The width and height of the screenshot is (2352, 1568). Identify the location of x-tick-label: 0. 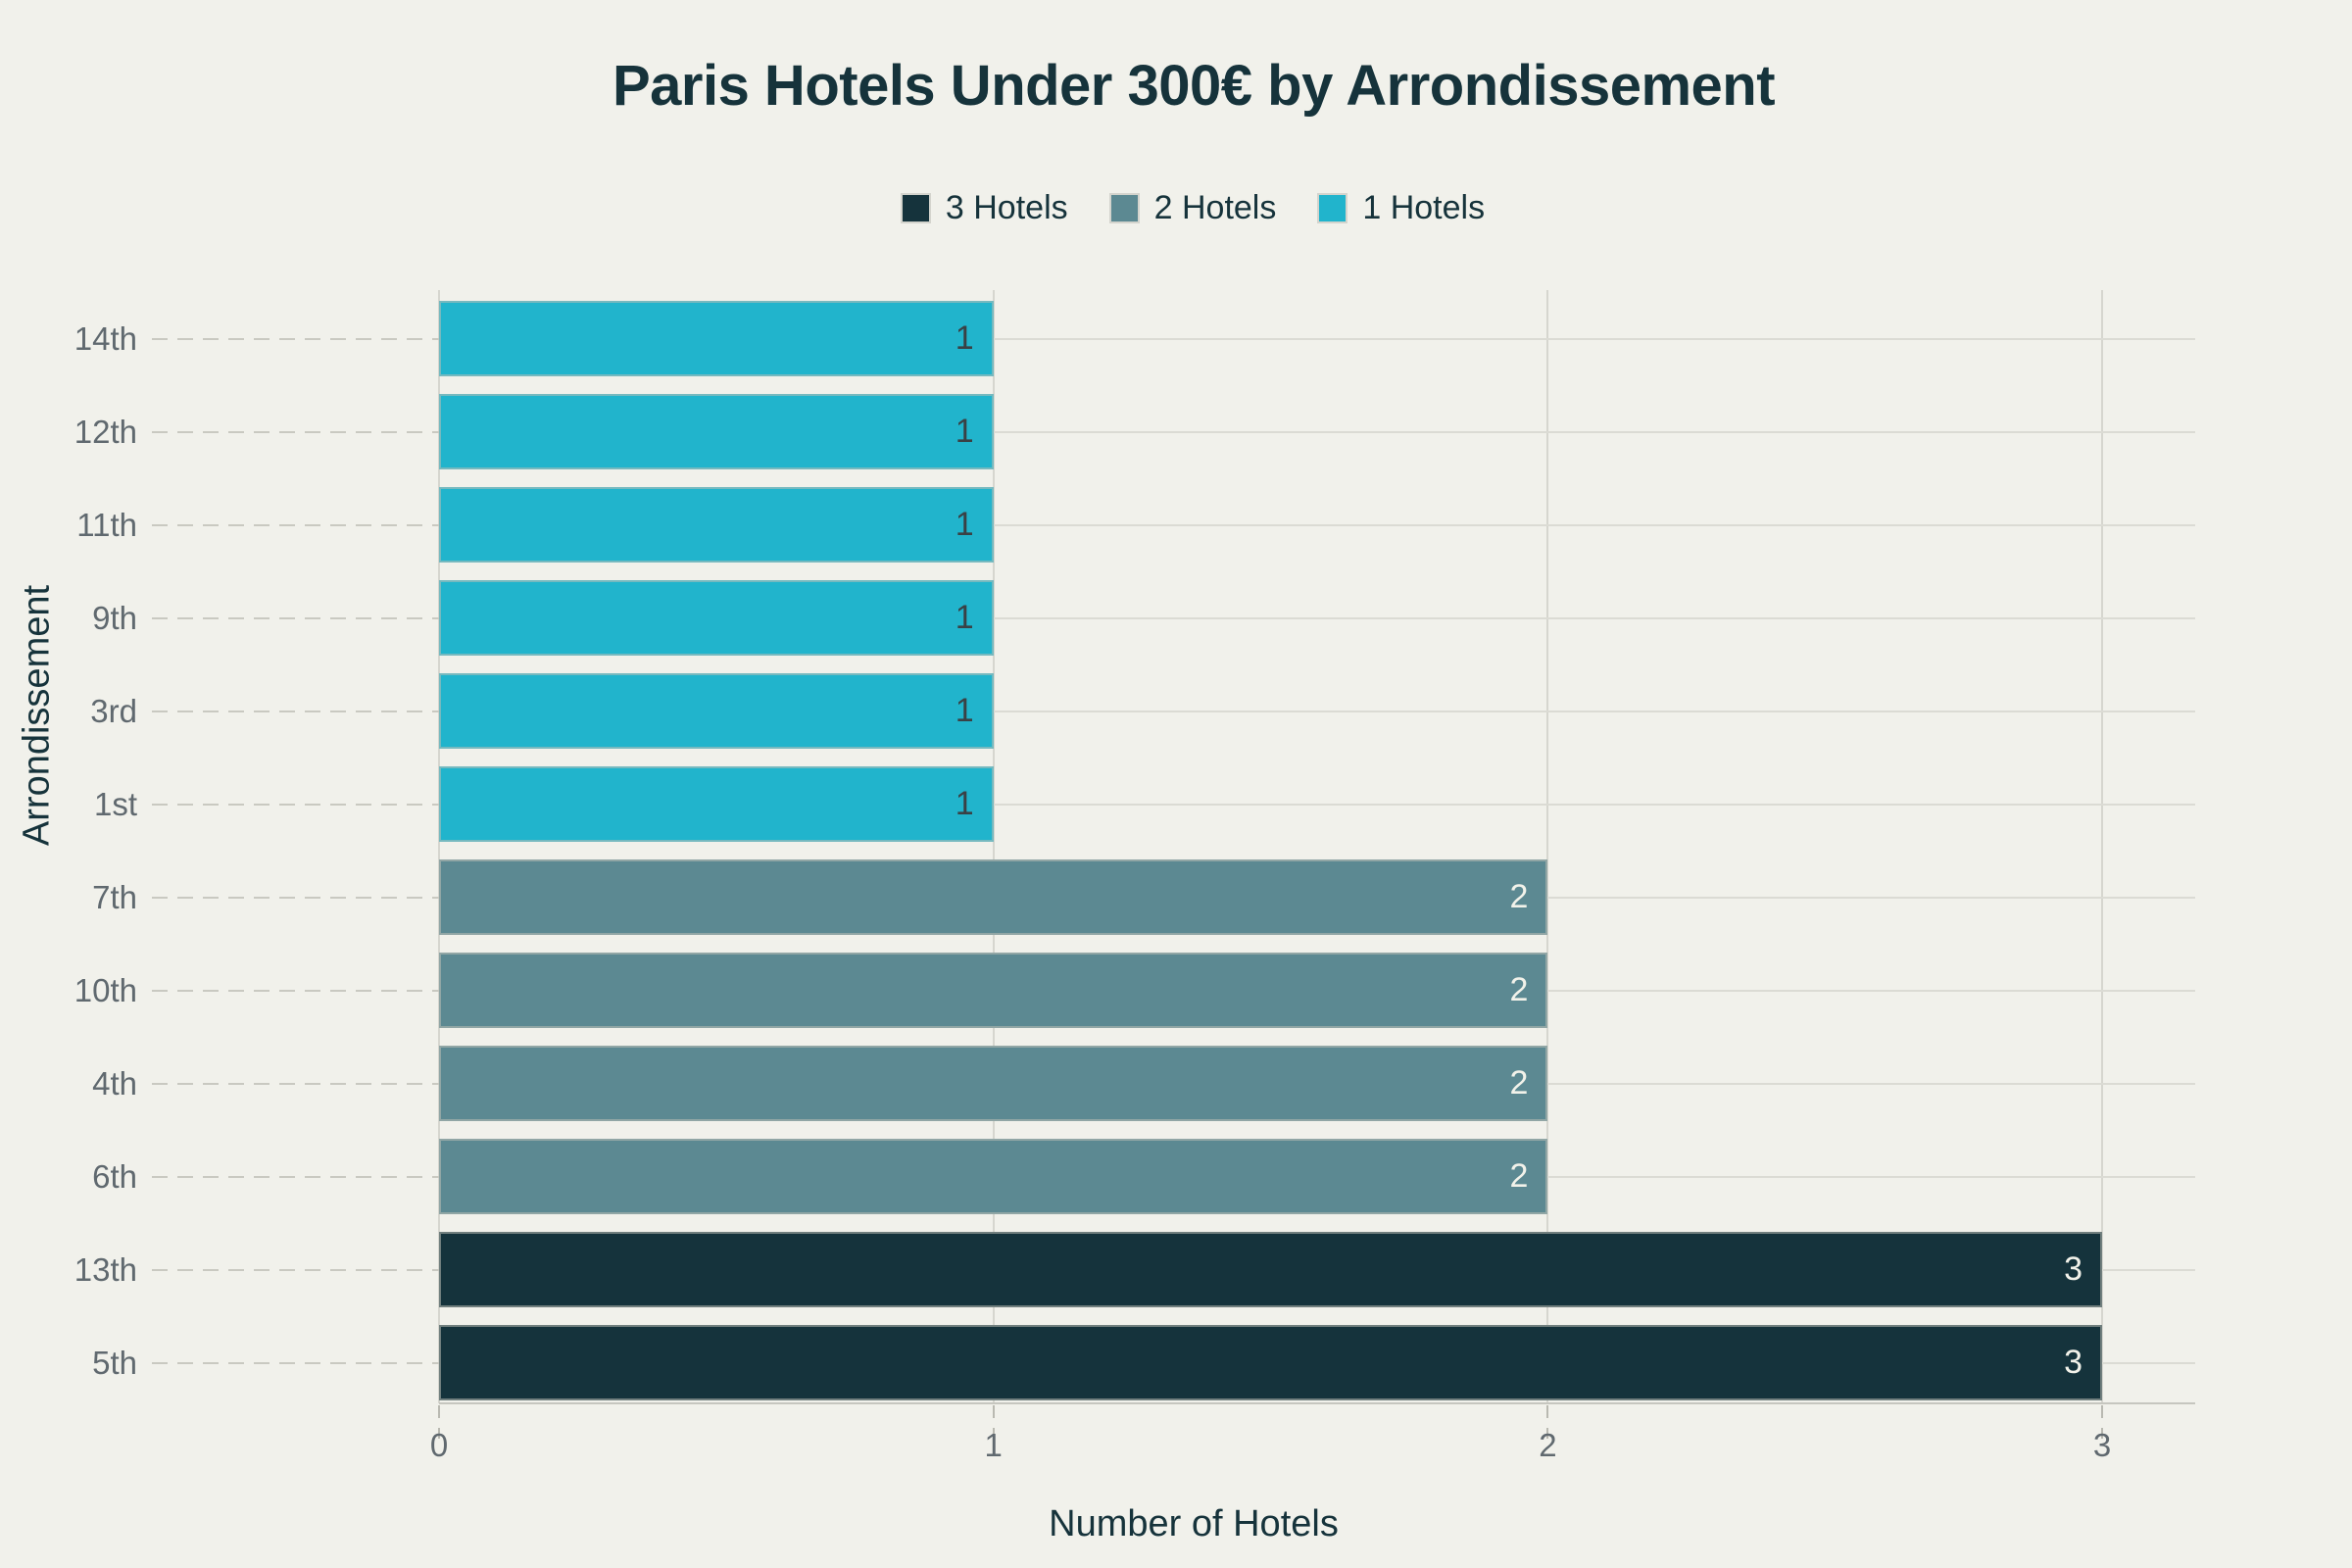
(439, 1445).